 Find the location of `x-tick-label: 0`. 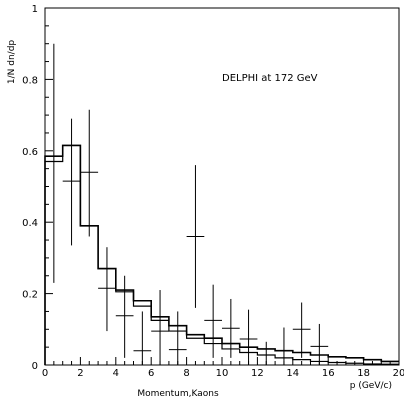

x-tick-label: 0 is located at coordinates (45, 373).